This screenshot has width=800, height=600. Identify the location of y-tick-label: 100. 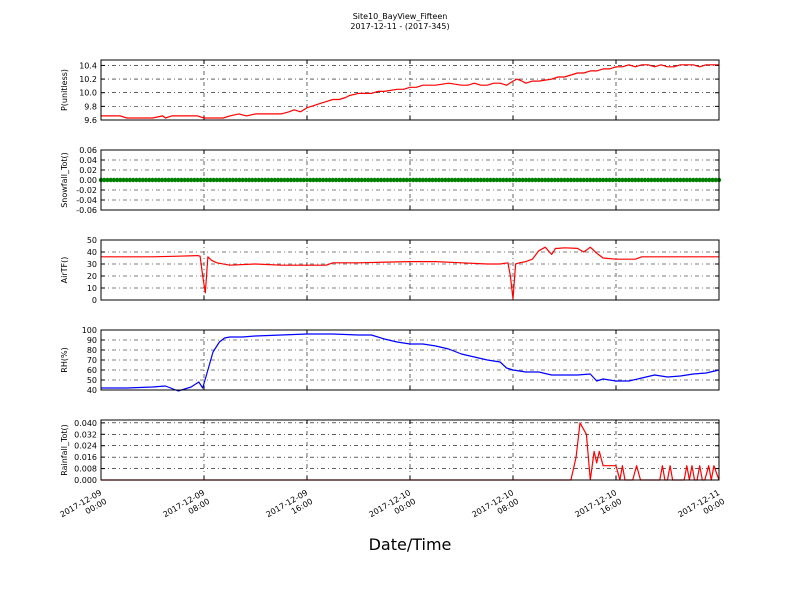
(89, 330).